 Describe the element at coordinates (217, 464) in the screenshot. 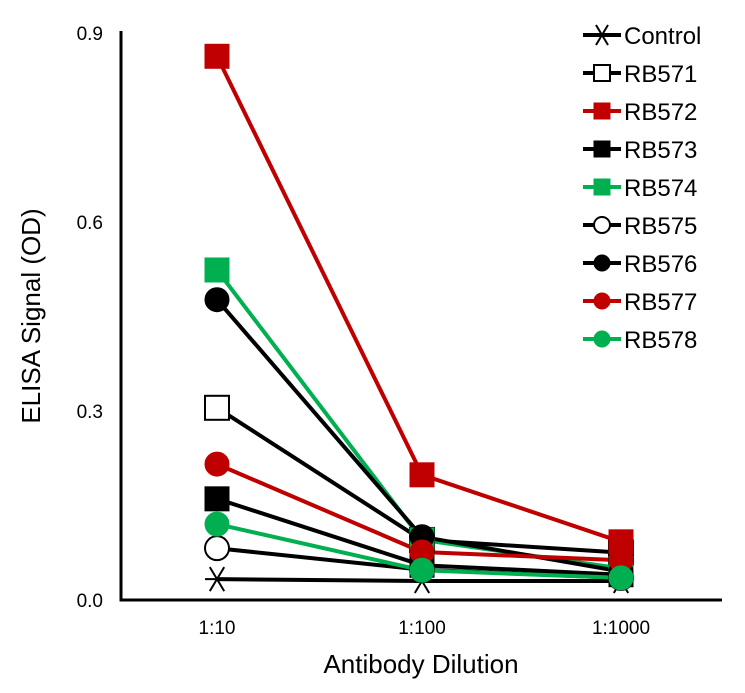

I see `data-point-rb577` at that location.